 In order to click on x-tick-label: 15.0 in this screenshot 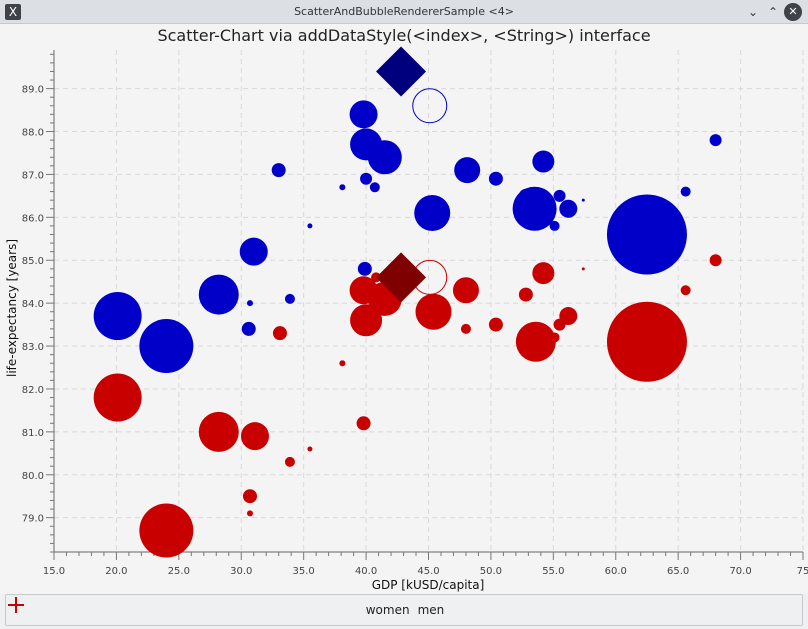, I will do `click(54, 571)`.